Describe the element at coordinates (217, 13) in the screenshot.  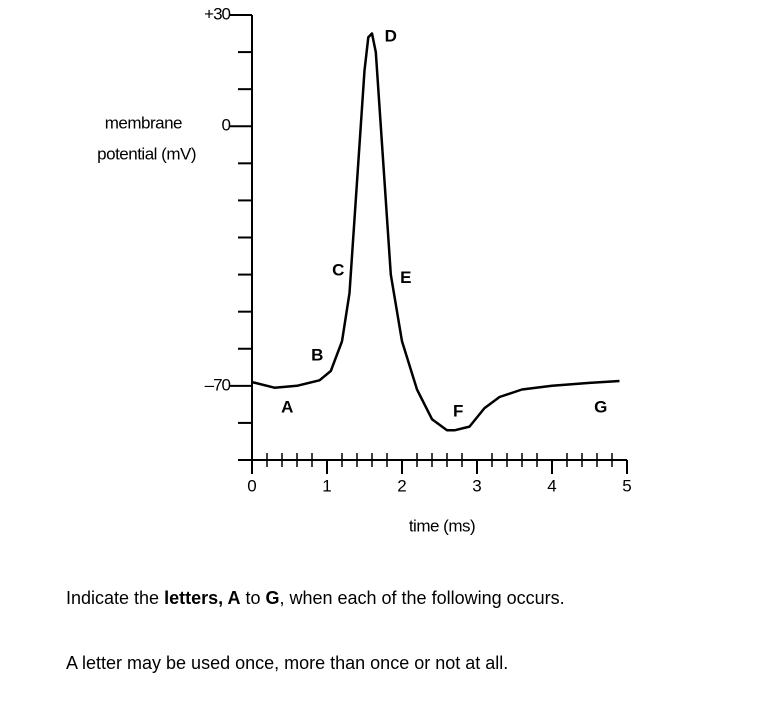
I see `y-tick-label: +30` at that location.